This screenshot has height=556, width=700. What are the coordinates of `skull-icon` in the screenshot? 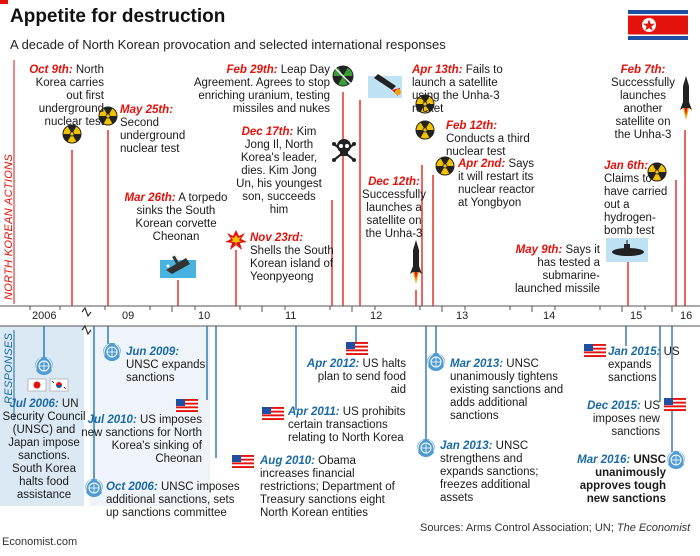 It's located at (344, 150).